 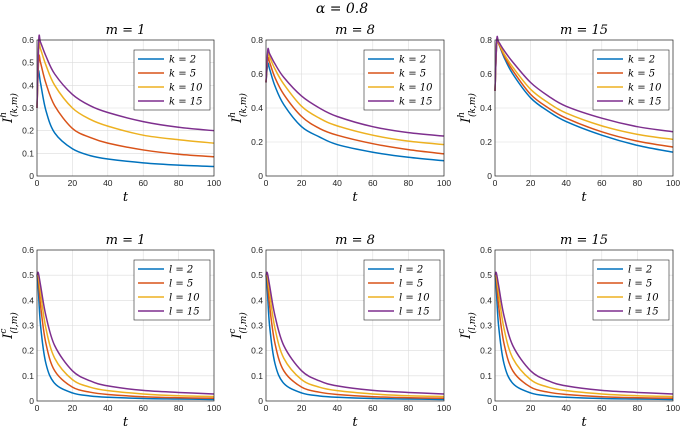 I want to click on y-axis-label: Ih(k,m), so click(x=467, y=108).